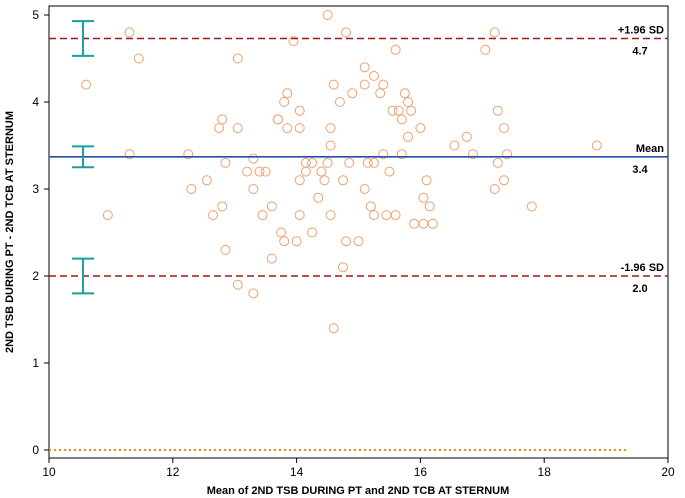 The image size is (685, 498). What do you see at coordinates (642, 268) in the screenshot?
I see `lower_loa-label: -1.96 SD` at bounding box center [642, 268].